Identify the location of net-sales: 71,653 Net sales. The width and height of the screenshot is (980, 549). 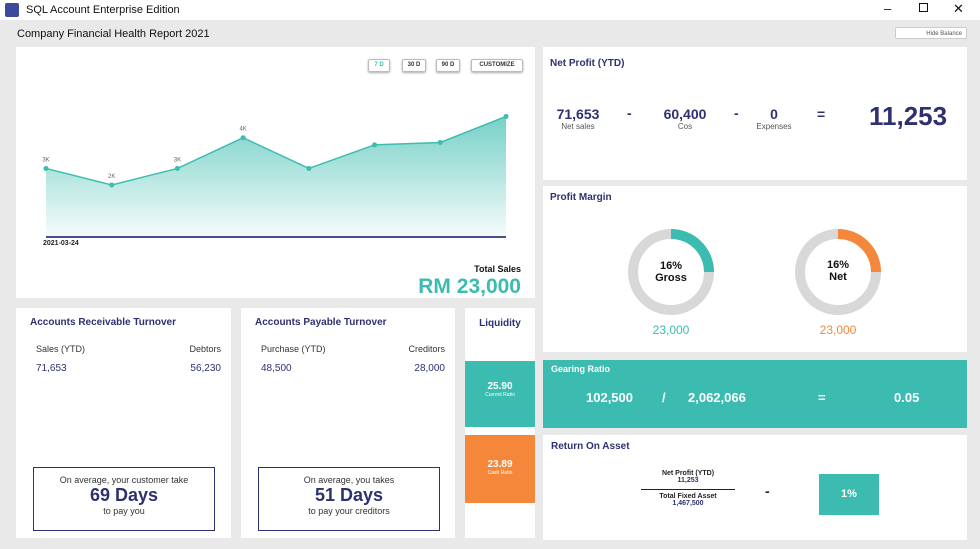
(578, 118).